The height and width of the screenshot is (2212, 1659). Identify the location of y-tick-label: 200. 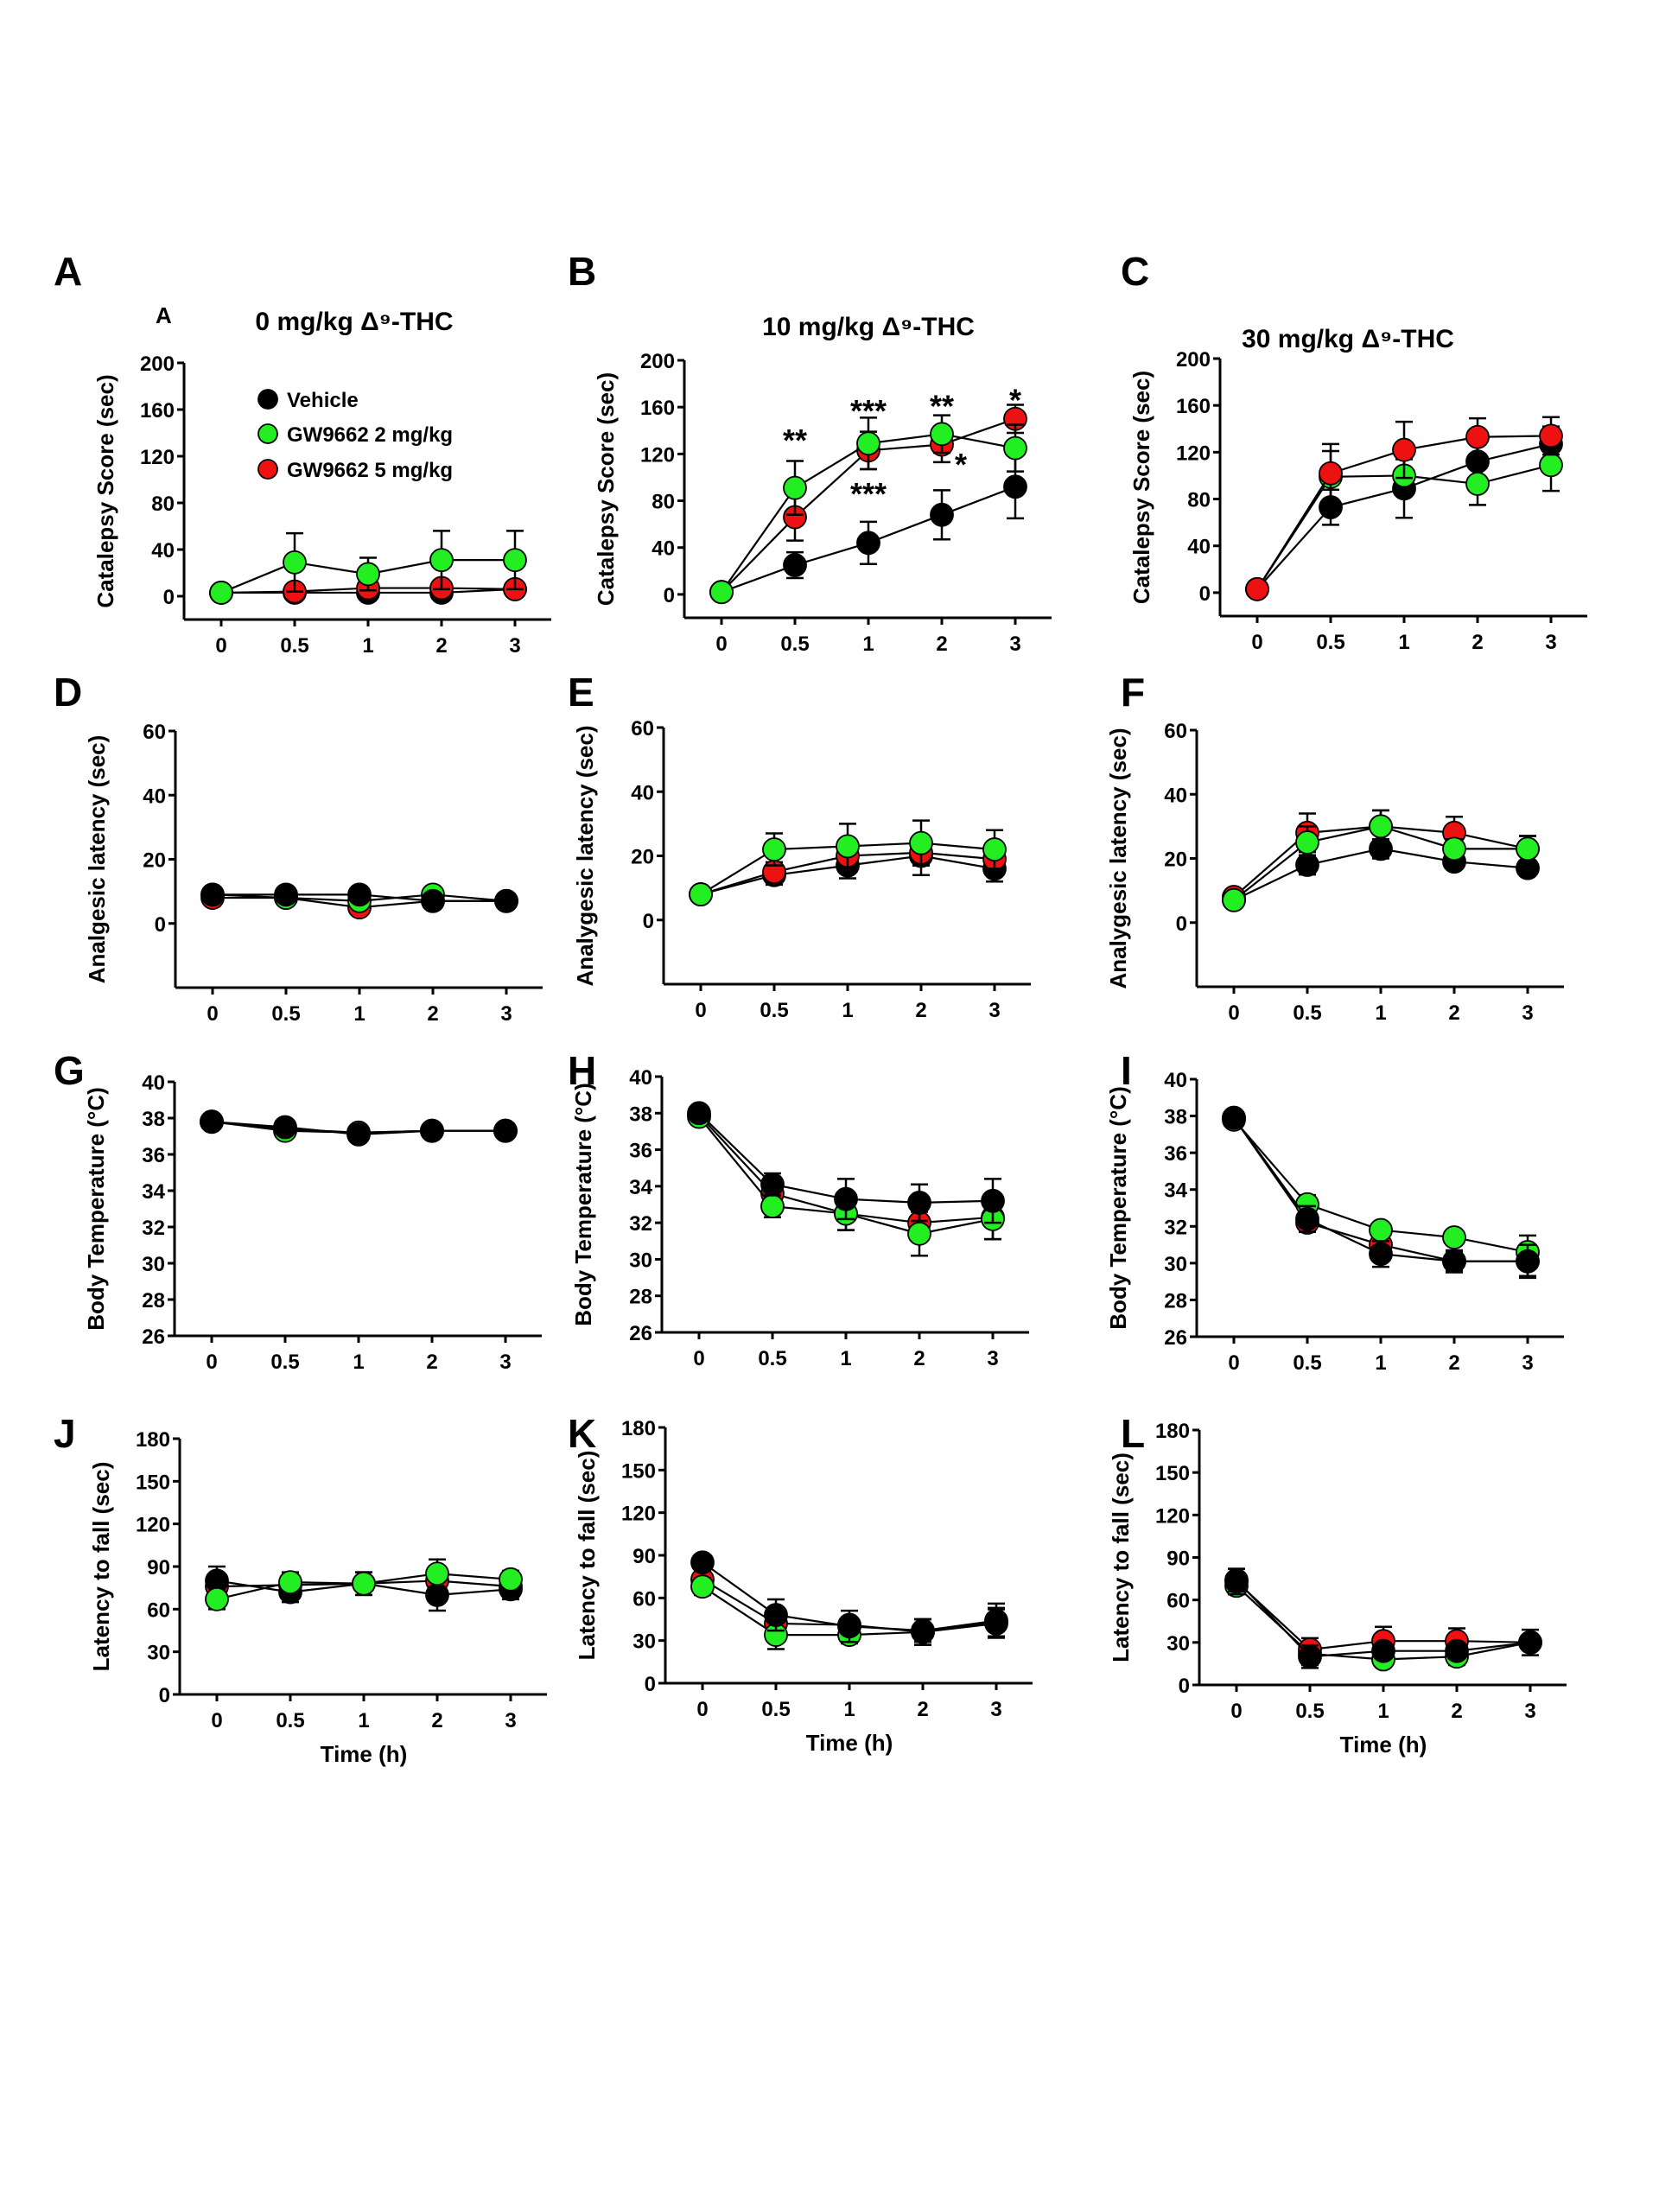
(657, 361).